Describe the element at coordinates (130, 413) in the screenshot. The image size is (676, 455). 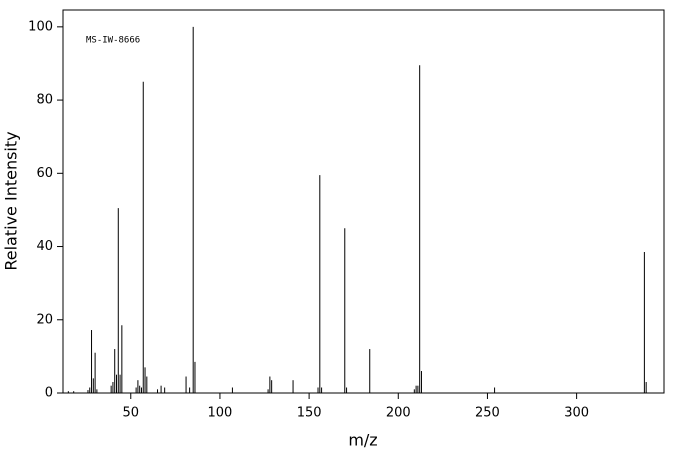
I see `x-tick-label: 50` at that location.